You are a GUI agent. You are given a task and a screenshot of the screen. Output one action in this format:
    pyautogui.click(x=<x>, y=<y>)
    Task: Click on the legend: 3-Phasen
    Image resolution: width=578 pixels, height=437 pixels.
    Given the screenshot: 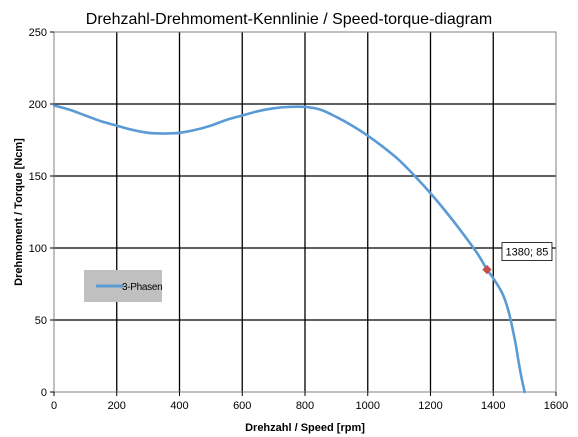 What is the action you would take?
    pyautogui.click(x=123, y=286)
    